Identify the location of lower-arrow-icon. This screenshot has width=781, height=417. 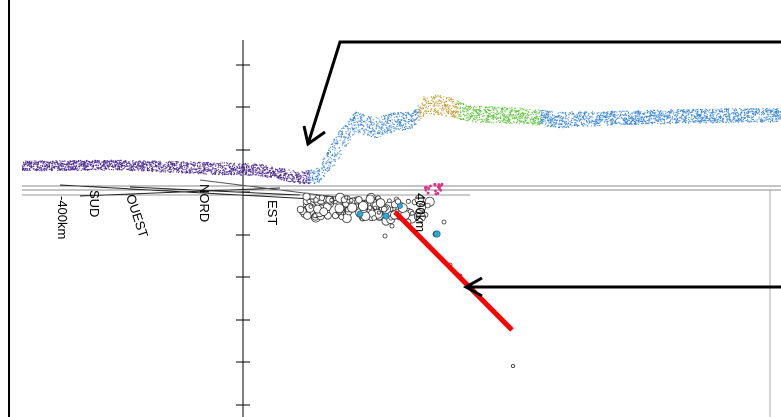
(621, 287).